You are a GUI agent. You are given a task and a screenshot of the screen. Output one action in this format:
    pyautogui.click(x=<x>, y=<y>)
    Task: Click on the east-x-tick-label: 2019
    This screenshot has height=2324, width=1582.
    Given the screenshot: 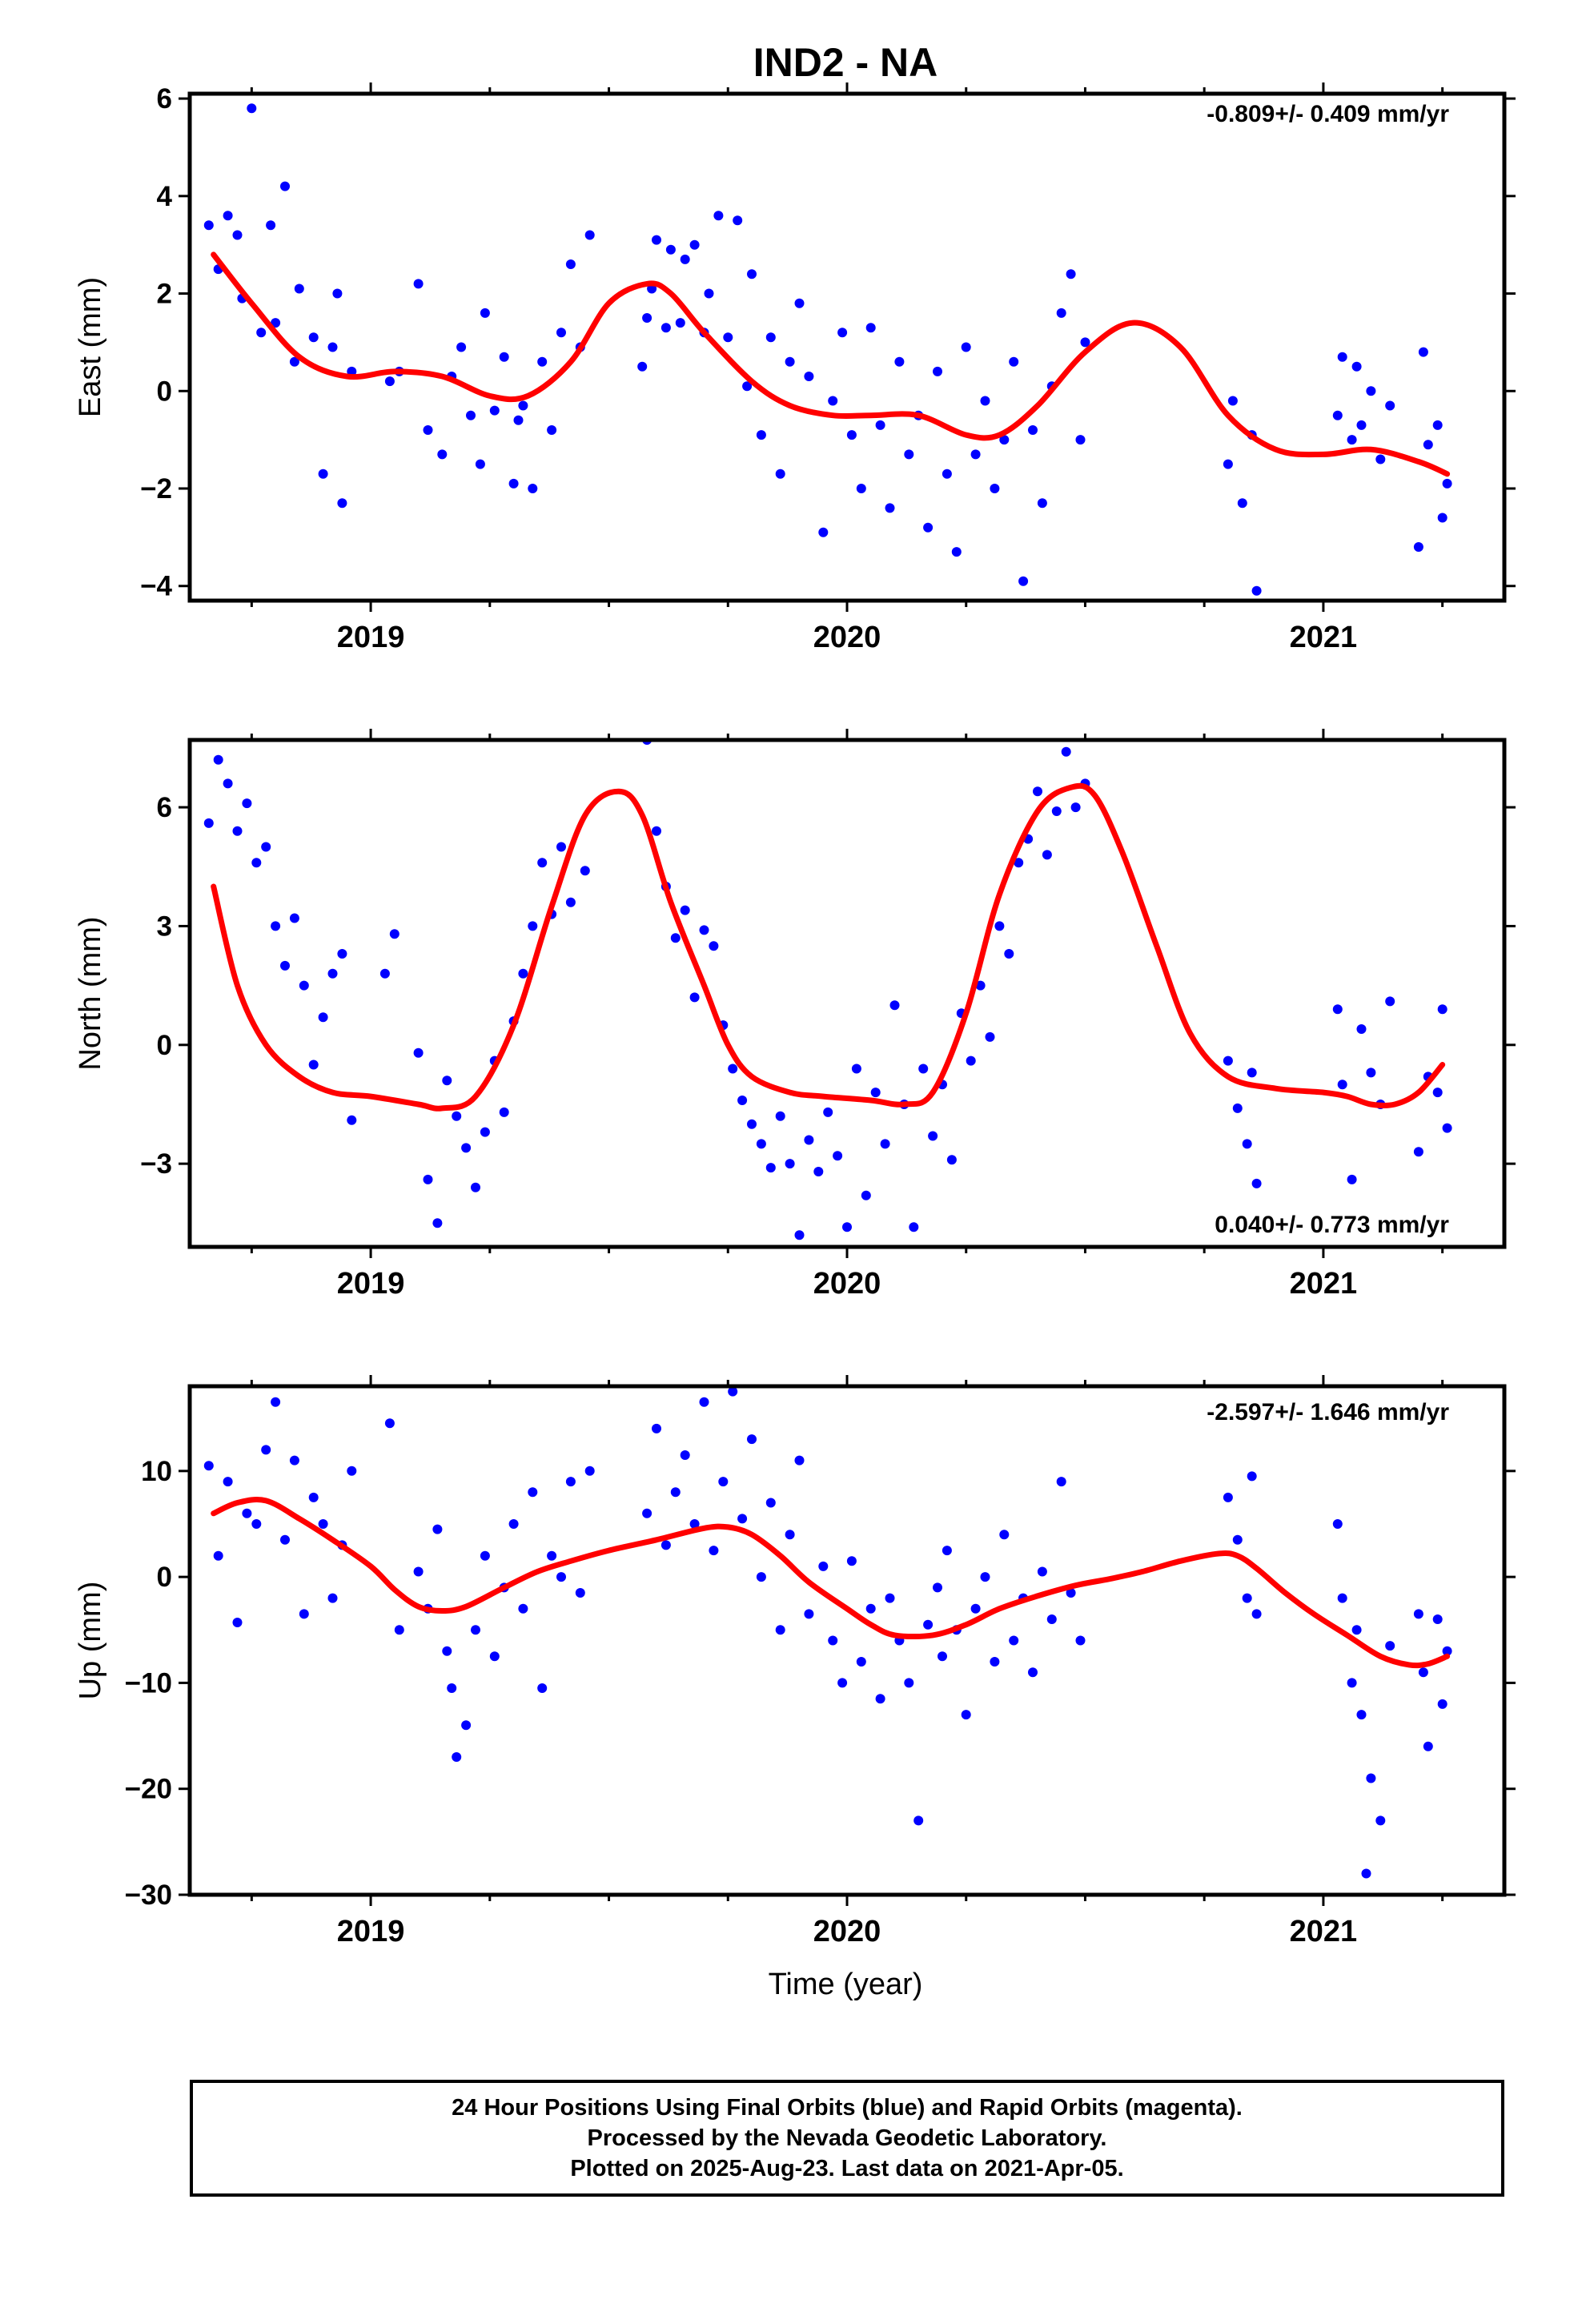 What is the action you would take?
    pyautogui.click(x=371, y=637)
    